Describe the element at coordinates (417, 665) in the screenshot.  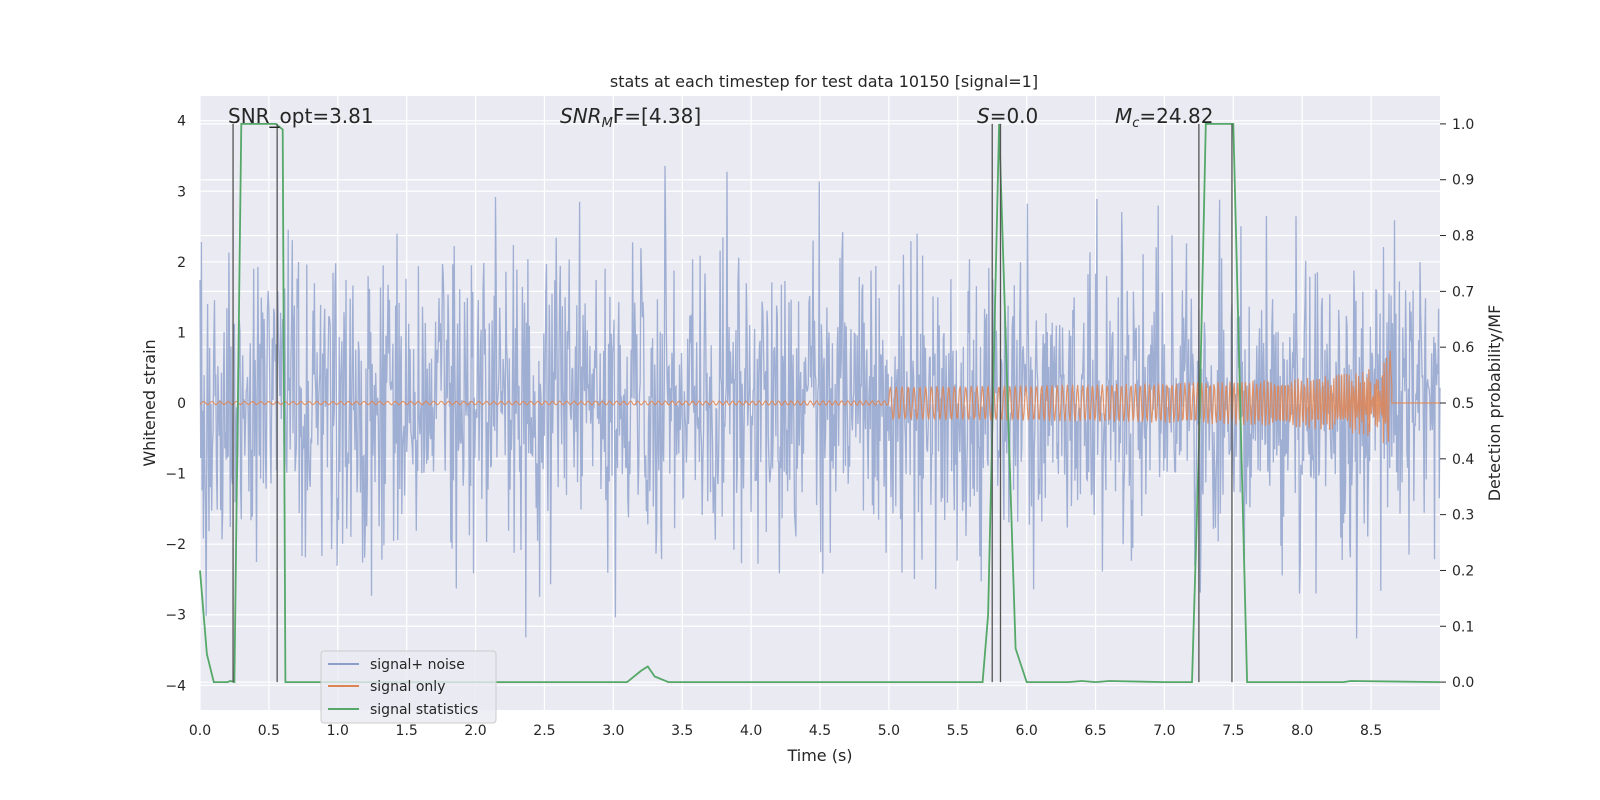
I see `legend-label-noise: signal+ noise` at that location.